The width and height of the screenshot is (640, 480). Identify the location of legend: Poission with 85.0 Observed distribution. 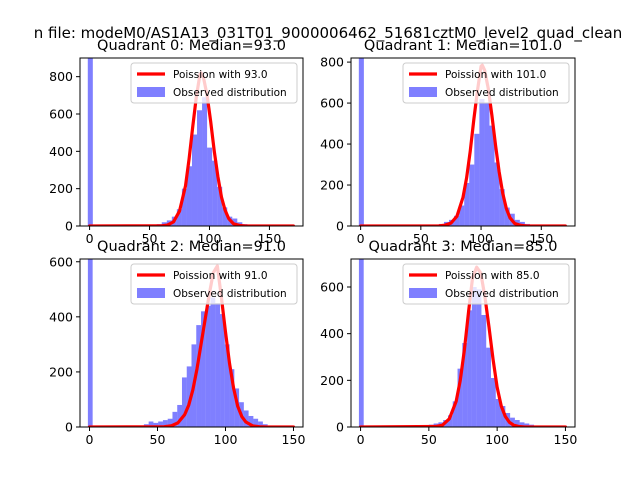
(486, 284).